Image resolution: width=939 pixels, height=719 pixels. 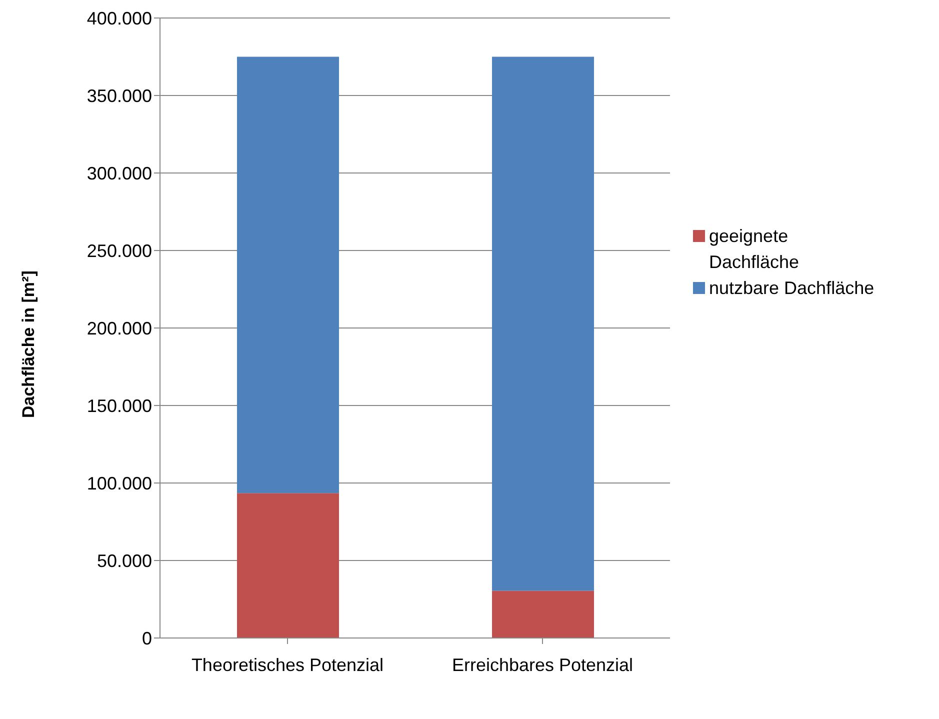 I want to click on y-tick-label: 0, so click(x=147, y=638).